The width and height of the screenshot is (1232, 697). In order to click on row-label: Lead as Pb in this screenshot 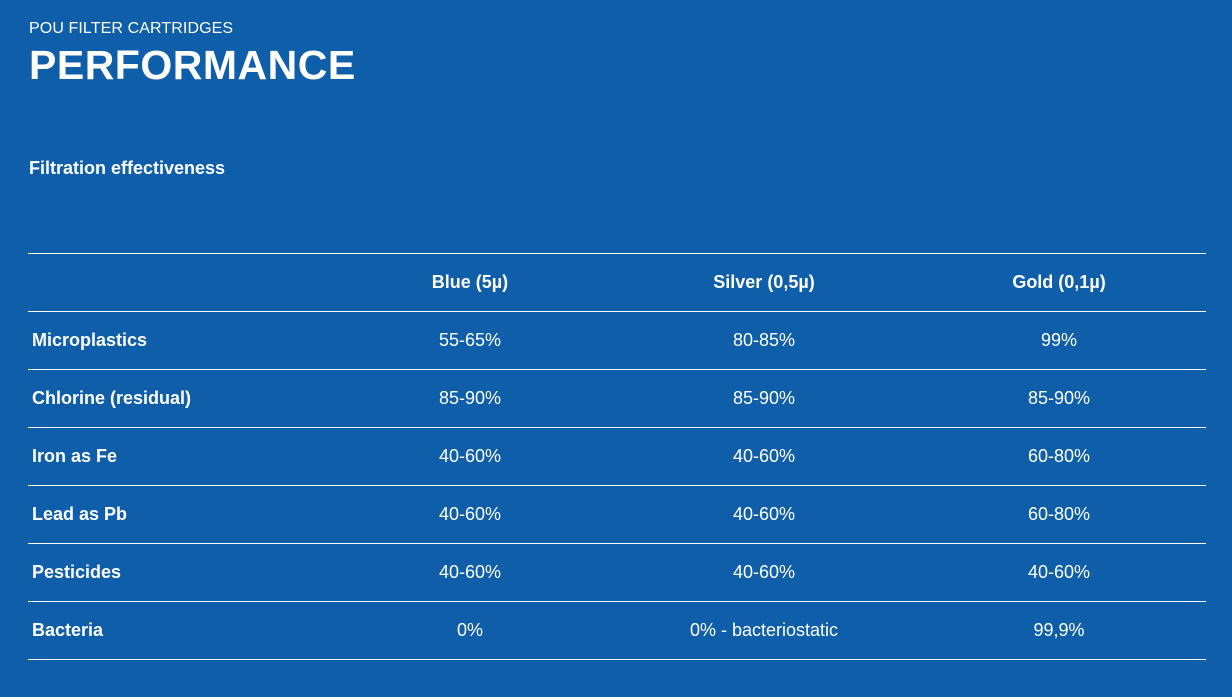, I will do `click(176, 514)`.